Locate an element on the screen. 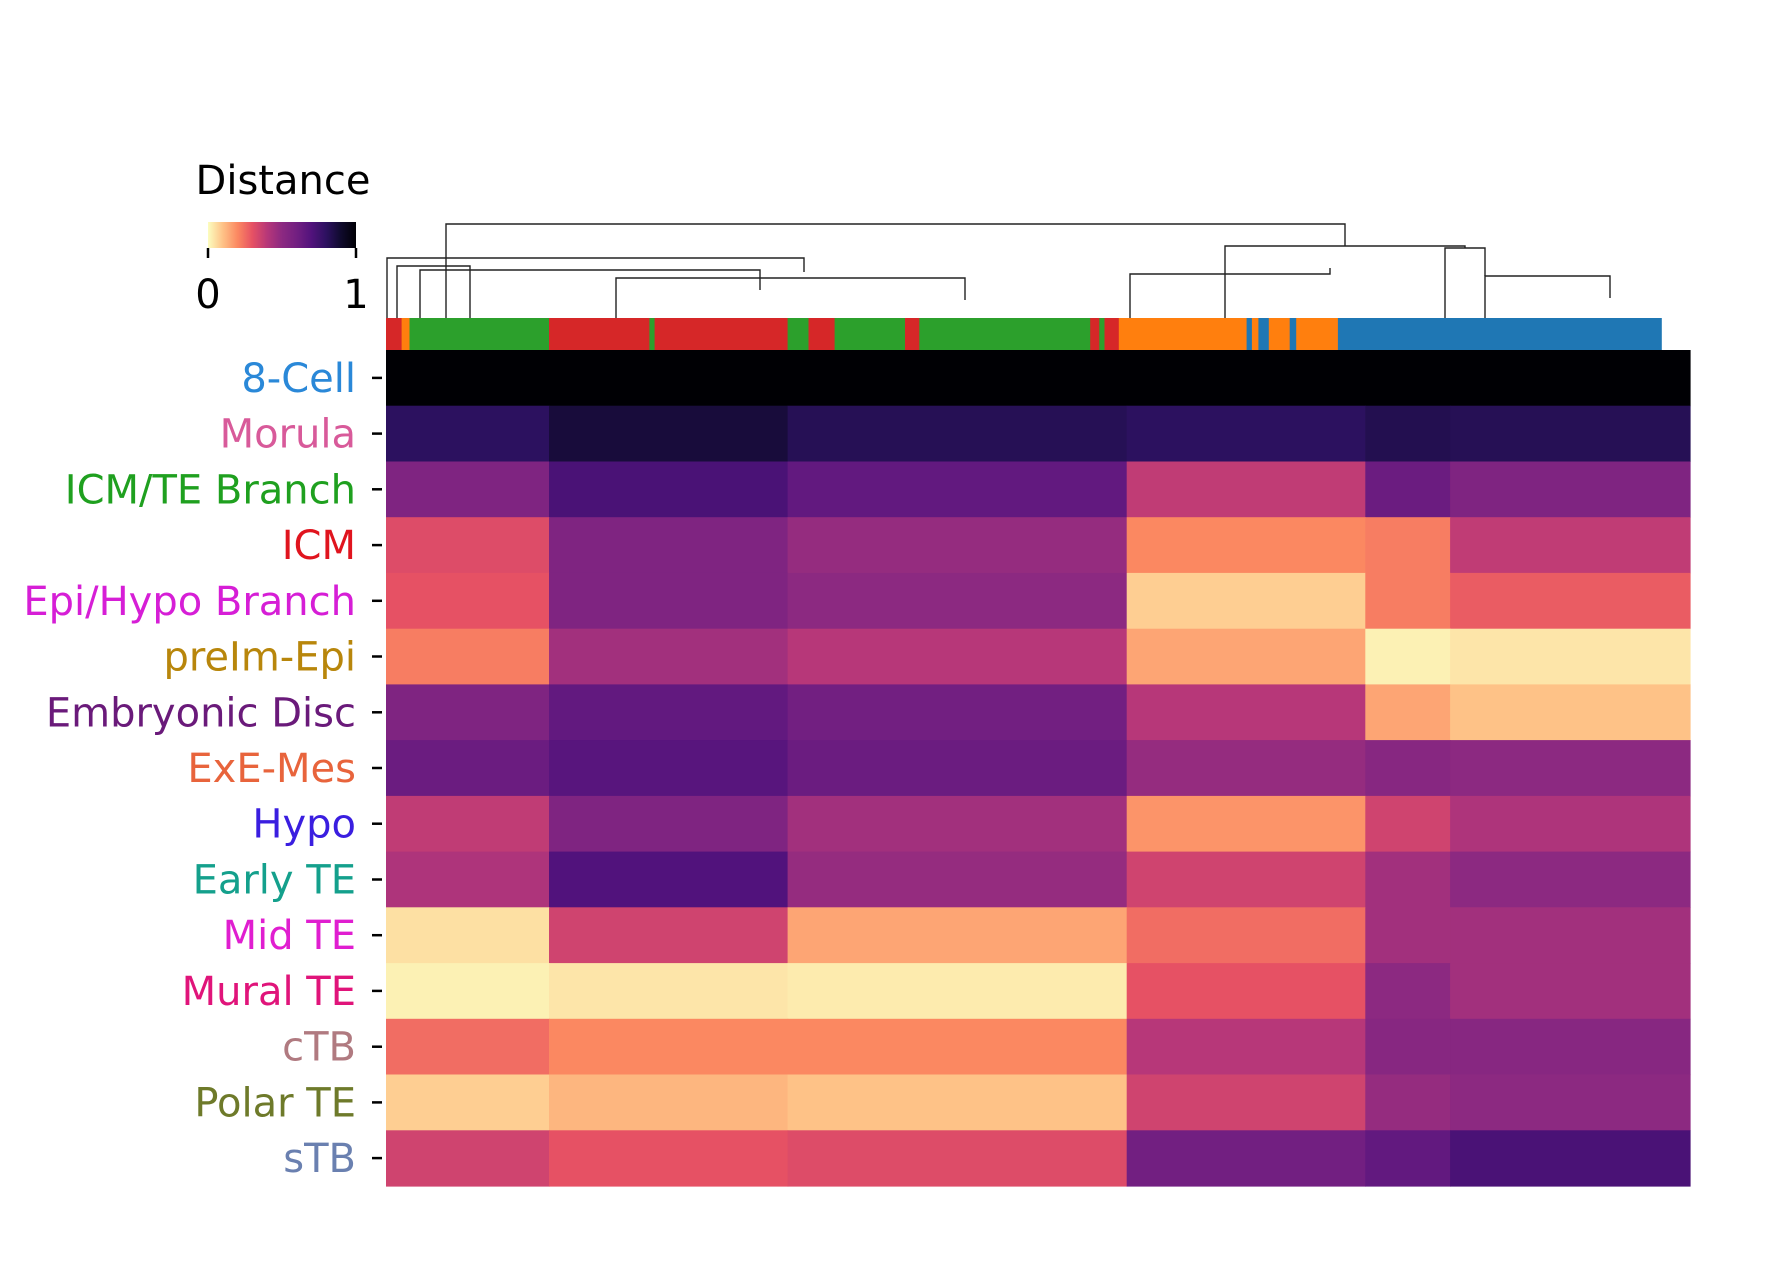 This screenshot has height=1262, width=1783. colorbar-tick-label-min: 0 is located at coordinates (207, 295).